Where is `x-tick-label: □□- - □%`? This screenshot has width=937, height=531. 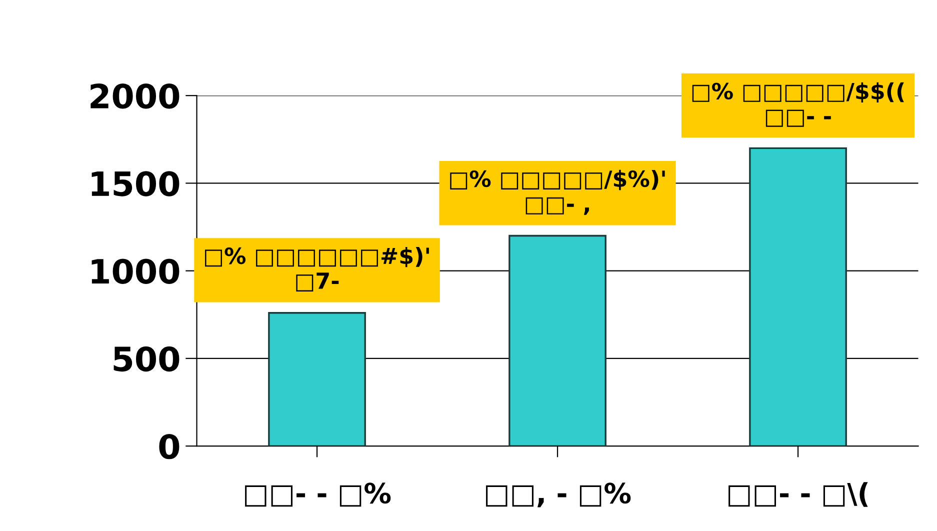 x-tick-label: □□- - □% is located at coordinates (318, 494).